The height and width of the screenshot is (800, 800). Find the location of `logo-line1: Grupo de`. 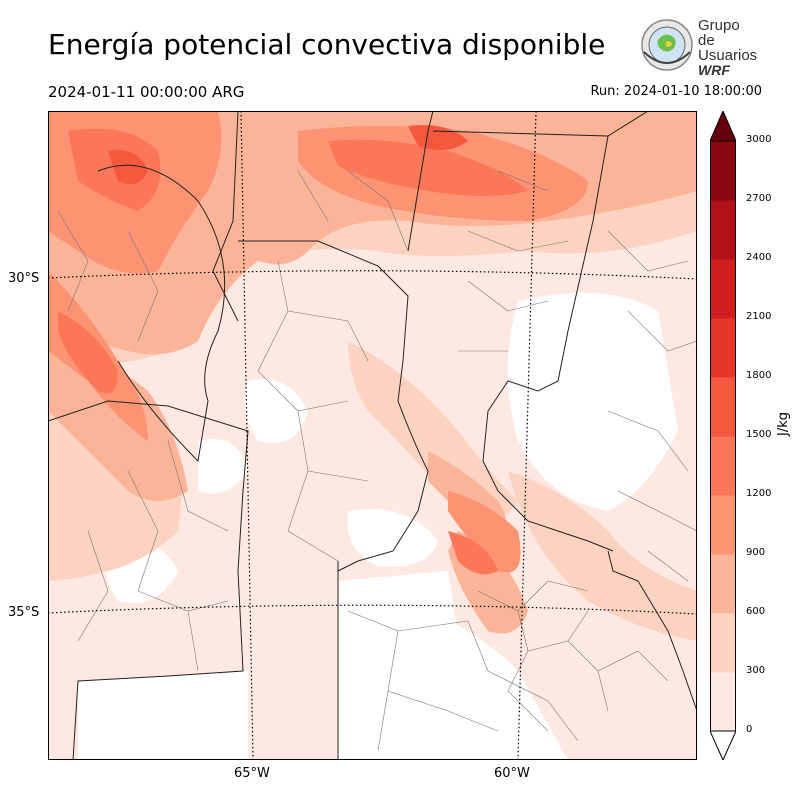

logo-line1: Grupo de is located at coordinates (719, 33).